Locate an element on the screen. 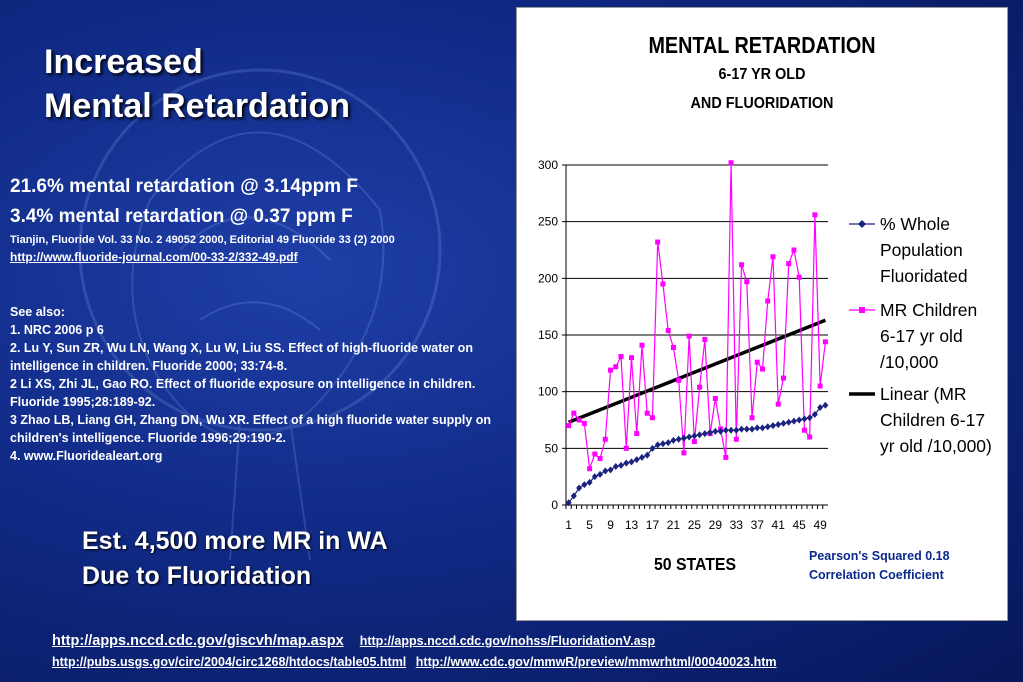  slide-title: Increased Mental Retardation is located at coordinates (197, 84).